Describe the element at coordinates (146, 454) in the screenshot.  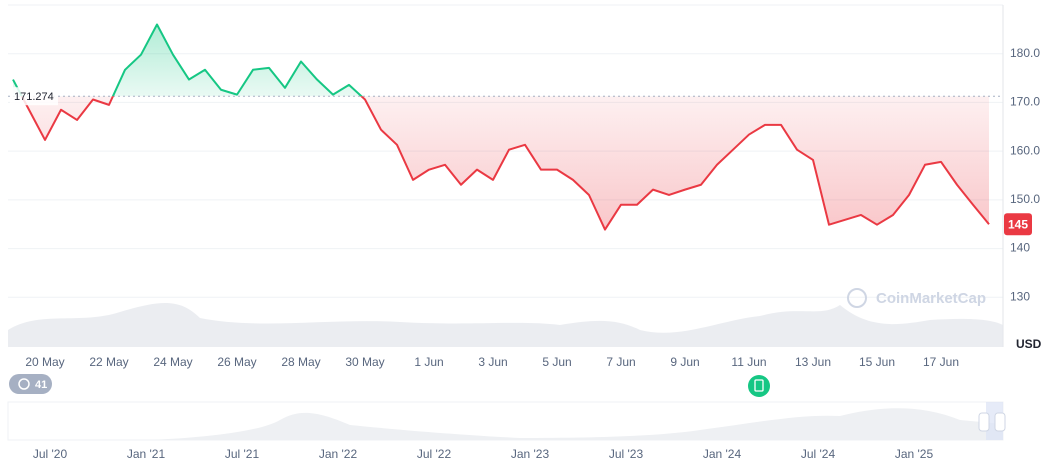
I see `navigator-label: Jan '21` at that location.